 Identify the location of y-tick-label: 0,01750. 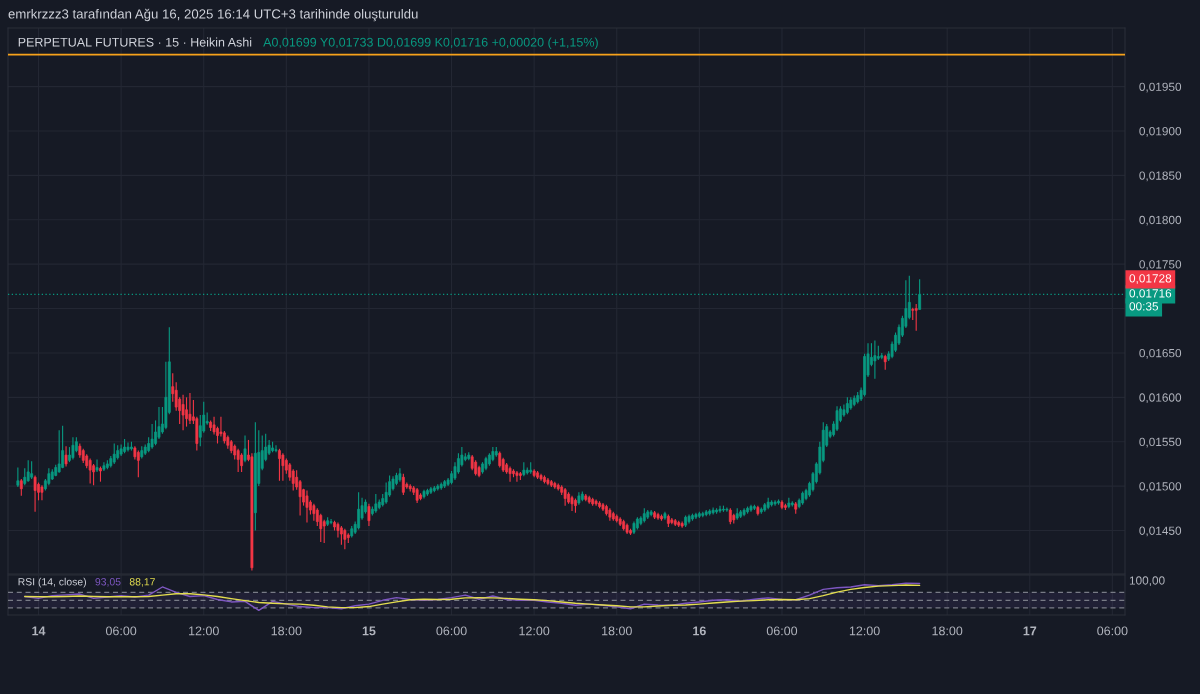
(1160, 265).